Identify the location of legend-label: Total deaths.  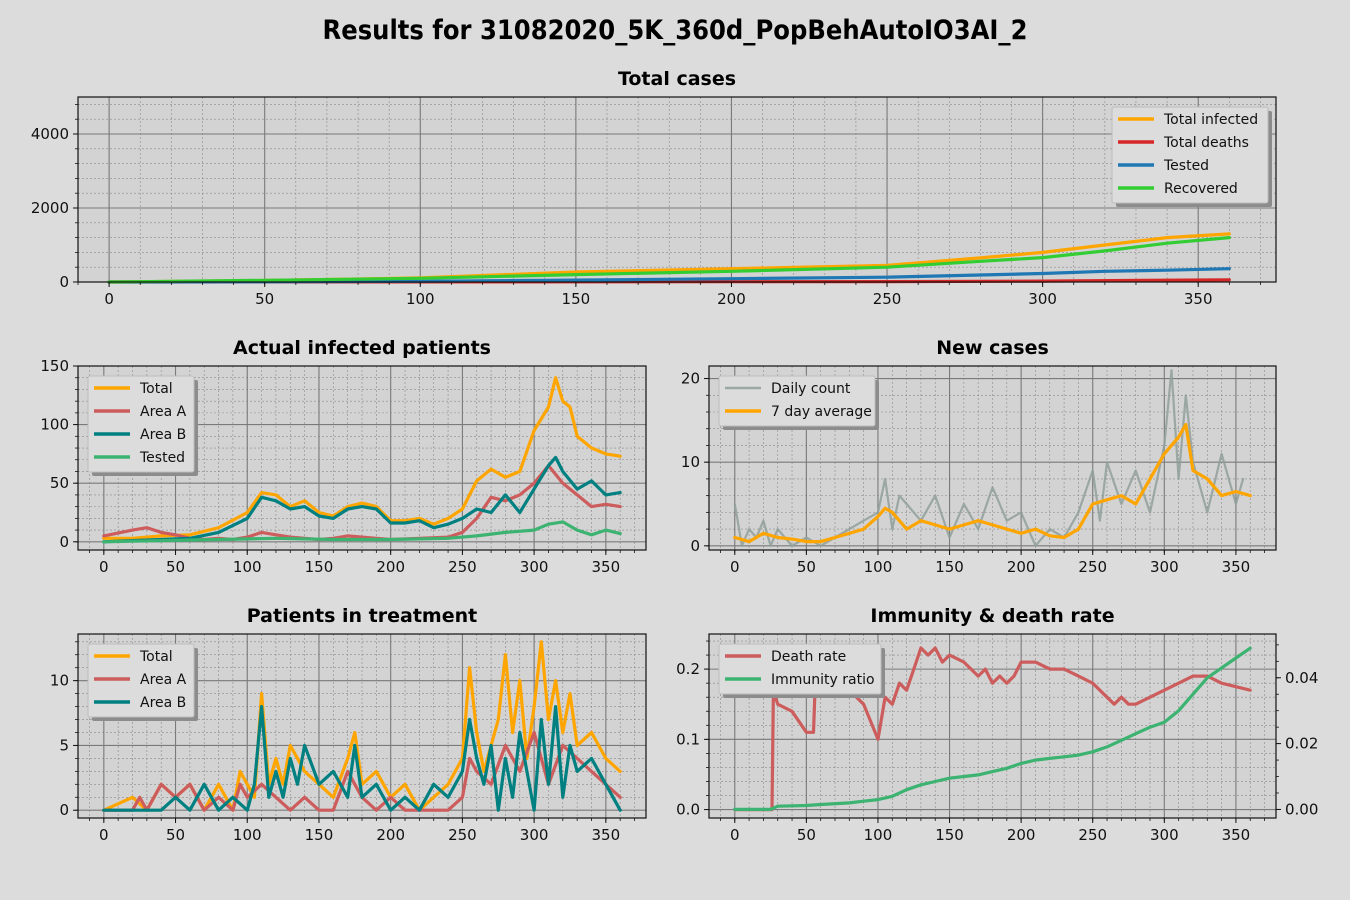
(1206, 143).